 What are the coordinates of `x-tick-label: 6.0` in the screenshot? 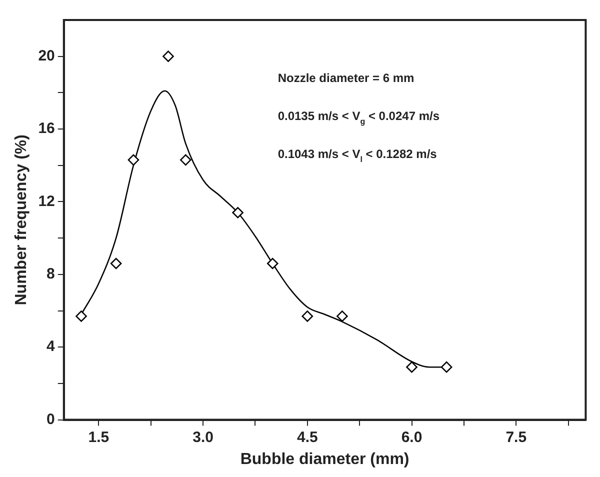 It's located at (411, 437).